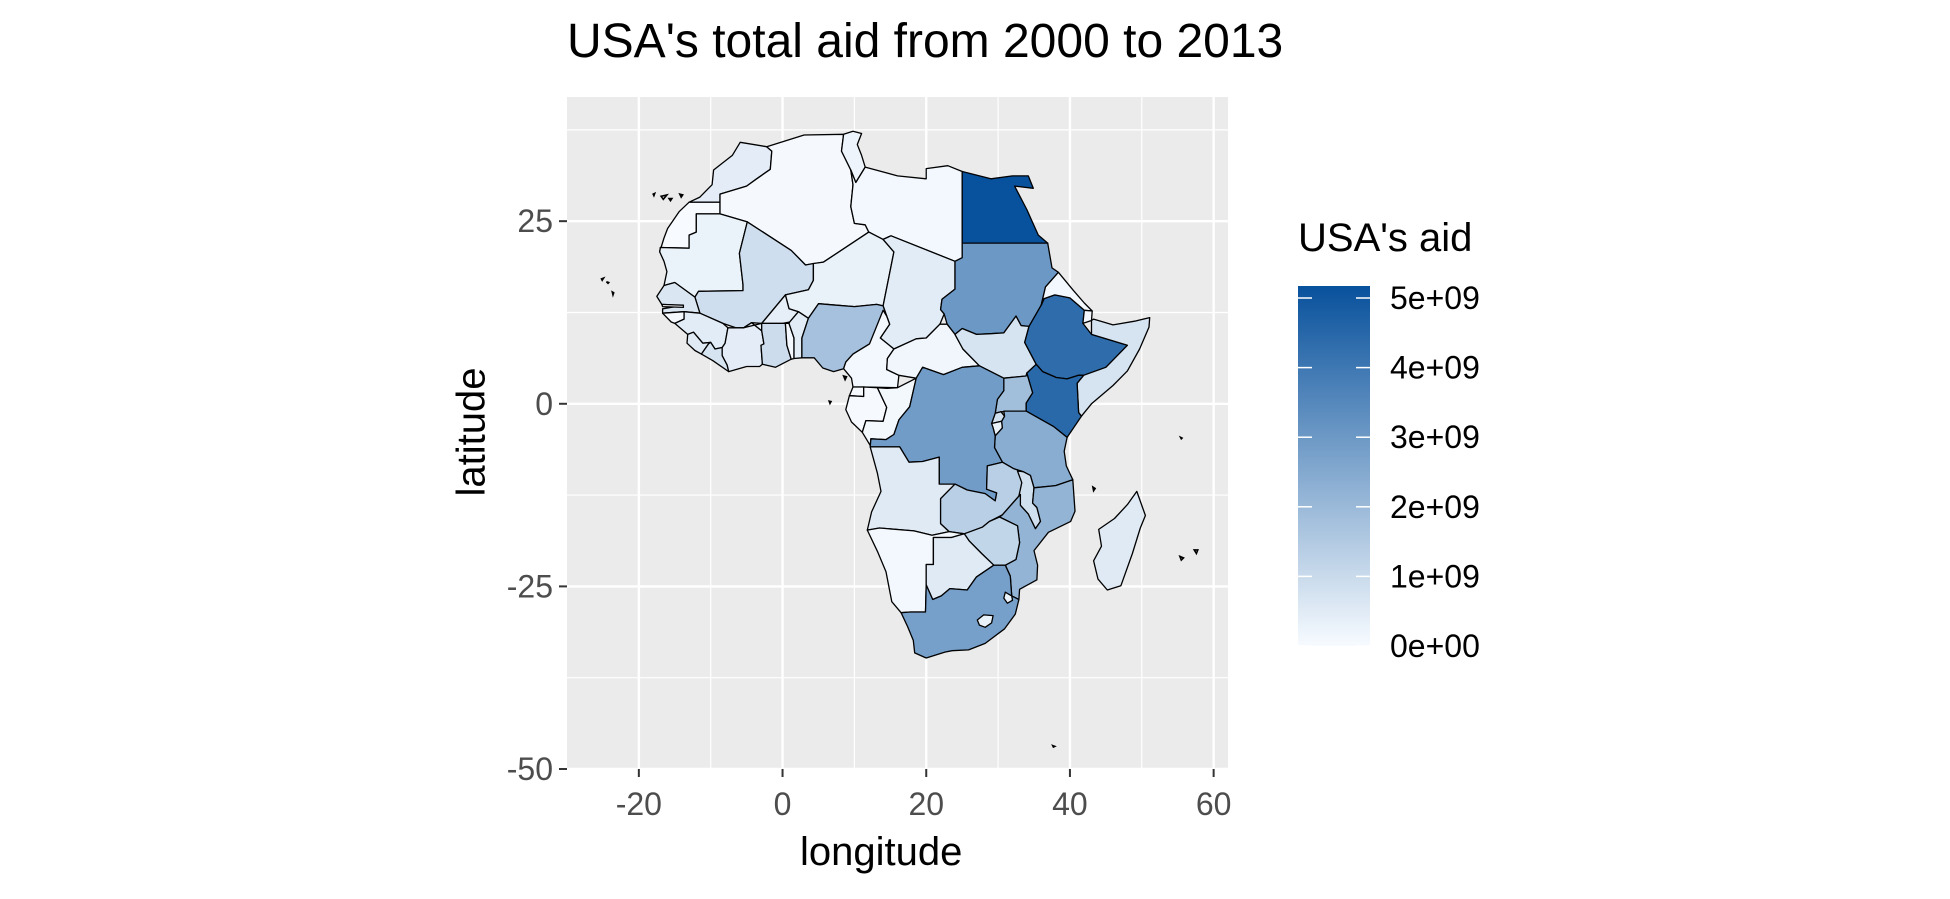 The width and height of the screenshot is (1950, 899). Describe the element at coordinates (1066, 291) in the screenshot. I see `country-eritrea` at that location.